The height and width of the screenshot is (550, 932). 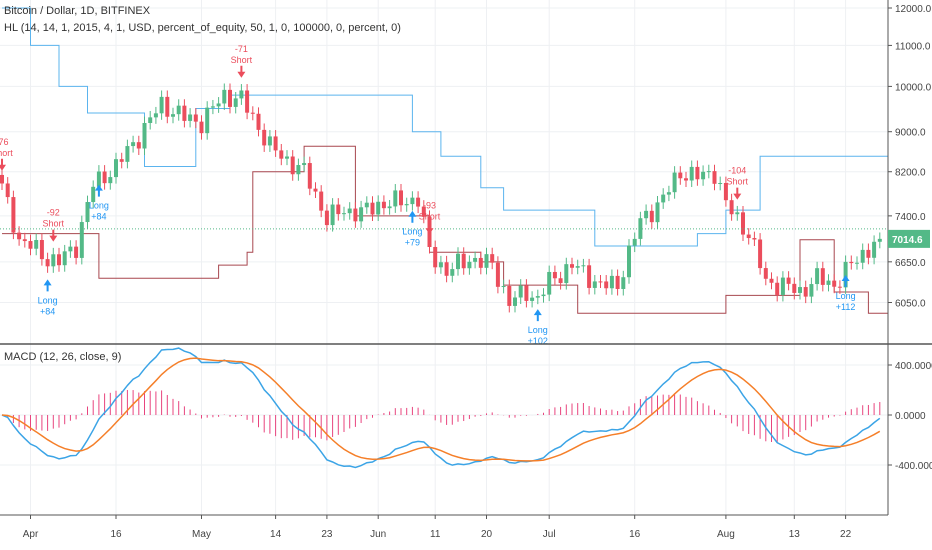 I want to click on price-tick-label: 9000.0, so click(x=910, y=133).